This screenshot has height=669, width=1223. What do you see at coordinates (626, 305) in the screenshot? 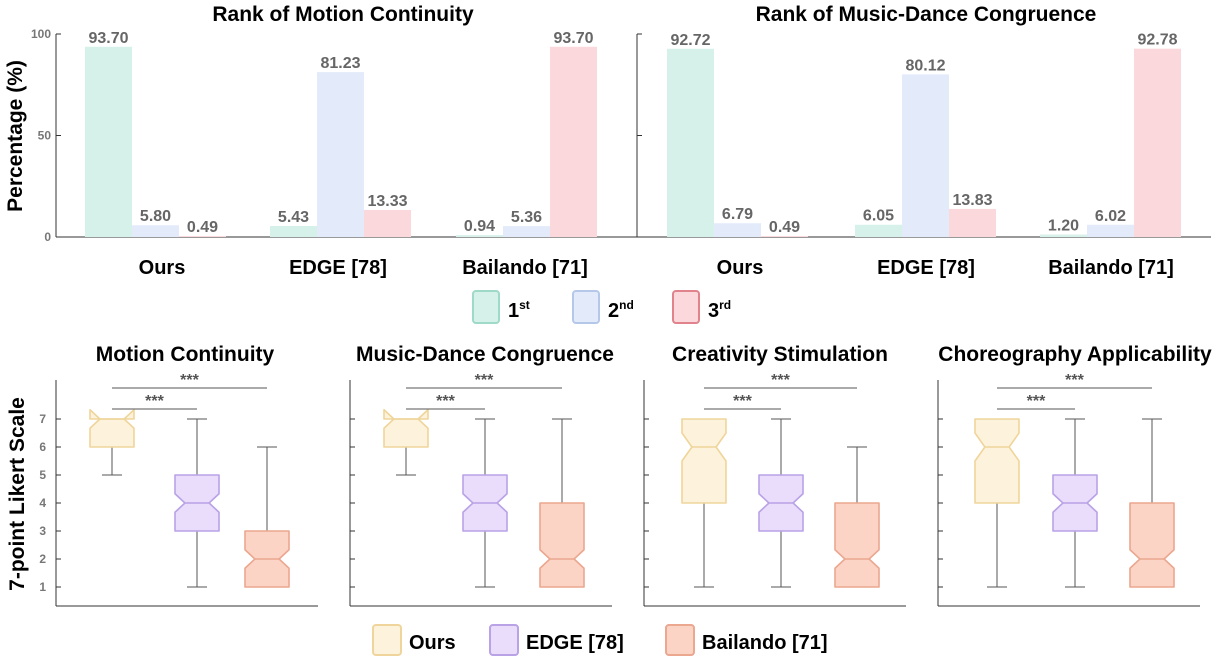
I see `legend-rank-suffix: nd` at bounding box center [626, 305].